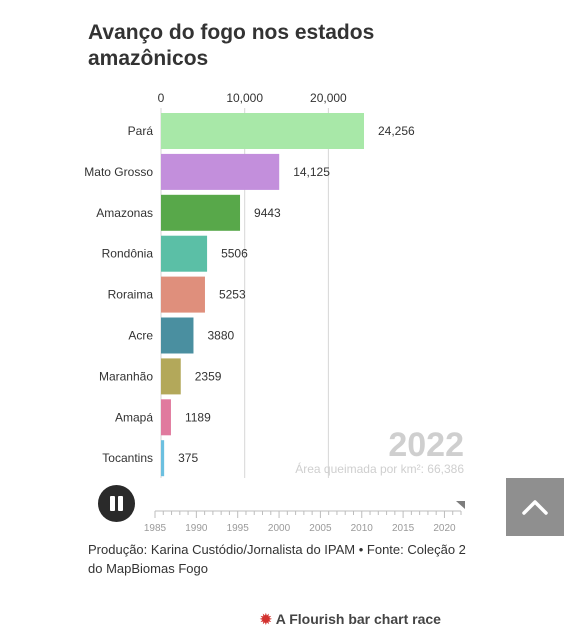 Image resolution: width=564 pixels, height=630 pixels. I want to click on bar-row: Pará 24,256, so click(271, 131).